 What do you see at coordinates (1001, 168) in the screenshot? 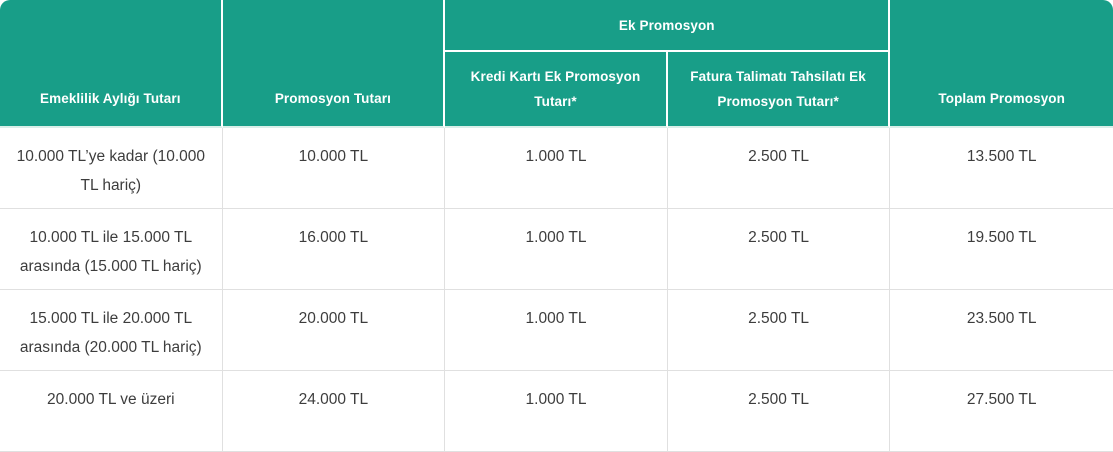
I see `cell-total-promotion: 13.500 TL` at bounding box center [1001, 168].